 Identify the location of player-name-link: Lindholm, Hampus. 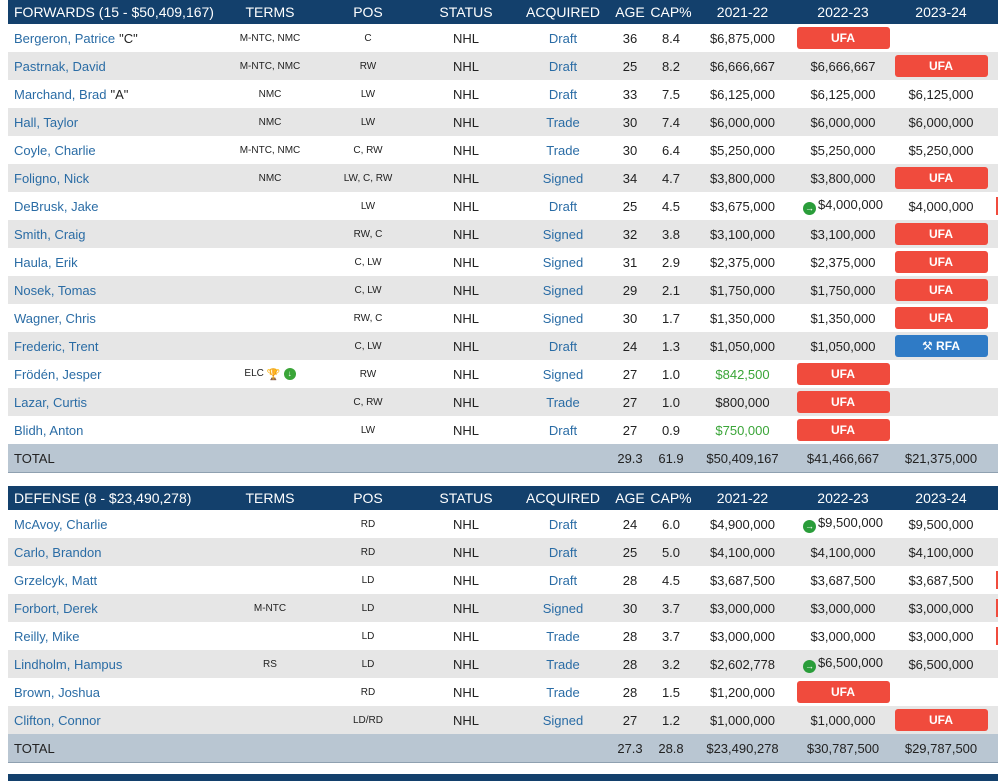
(68, 664).